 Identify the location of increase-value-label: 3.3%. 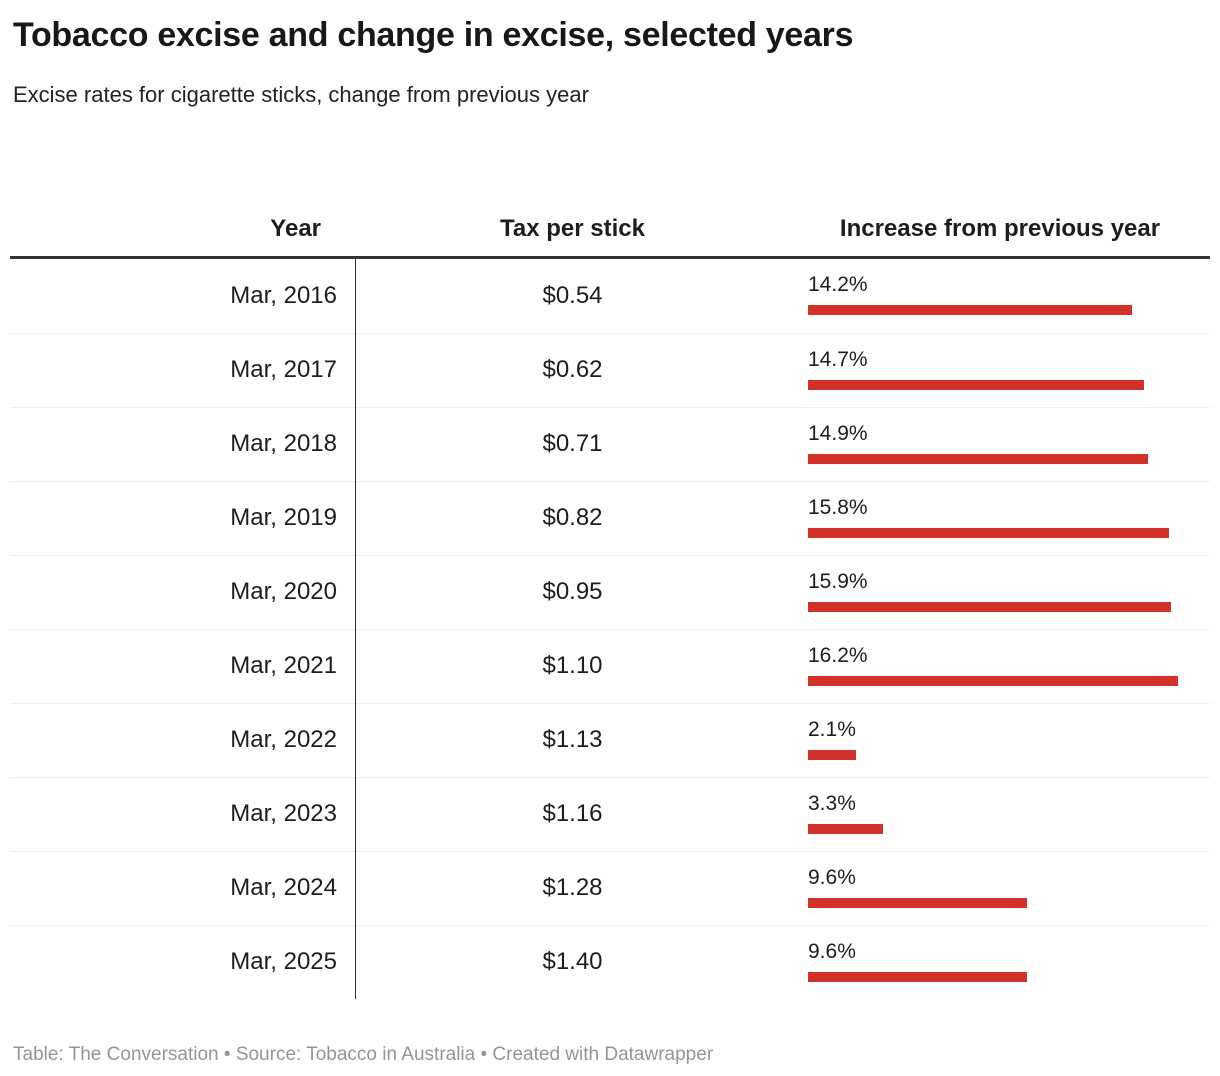
(832, 803).